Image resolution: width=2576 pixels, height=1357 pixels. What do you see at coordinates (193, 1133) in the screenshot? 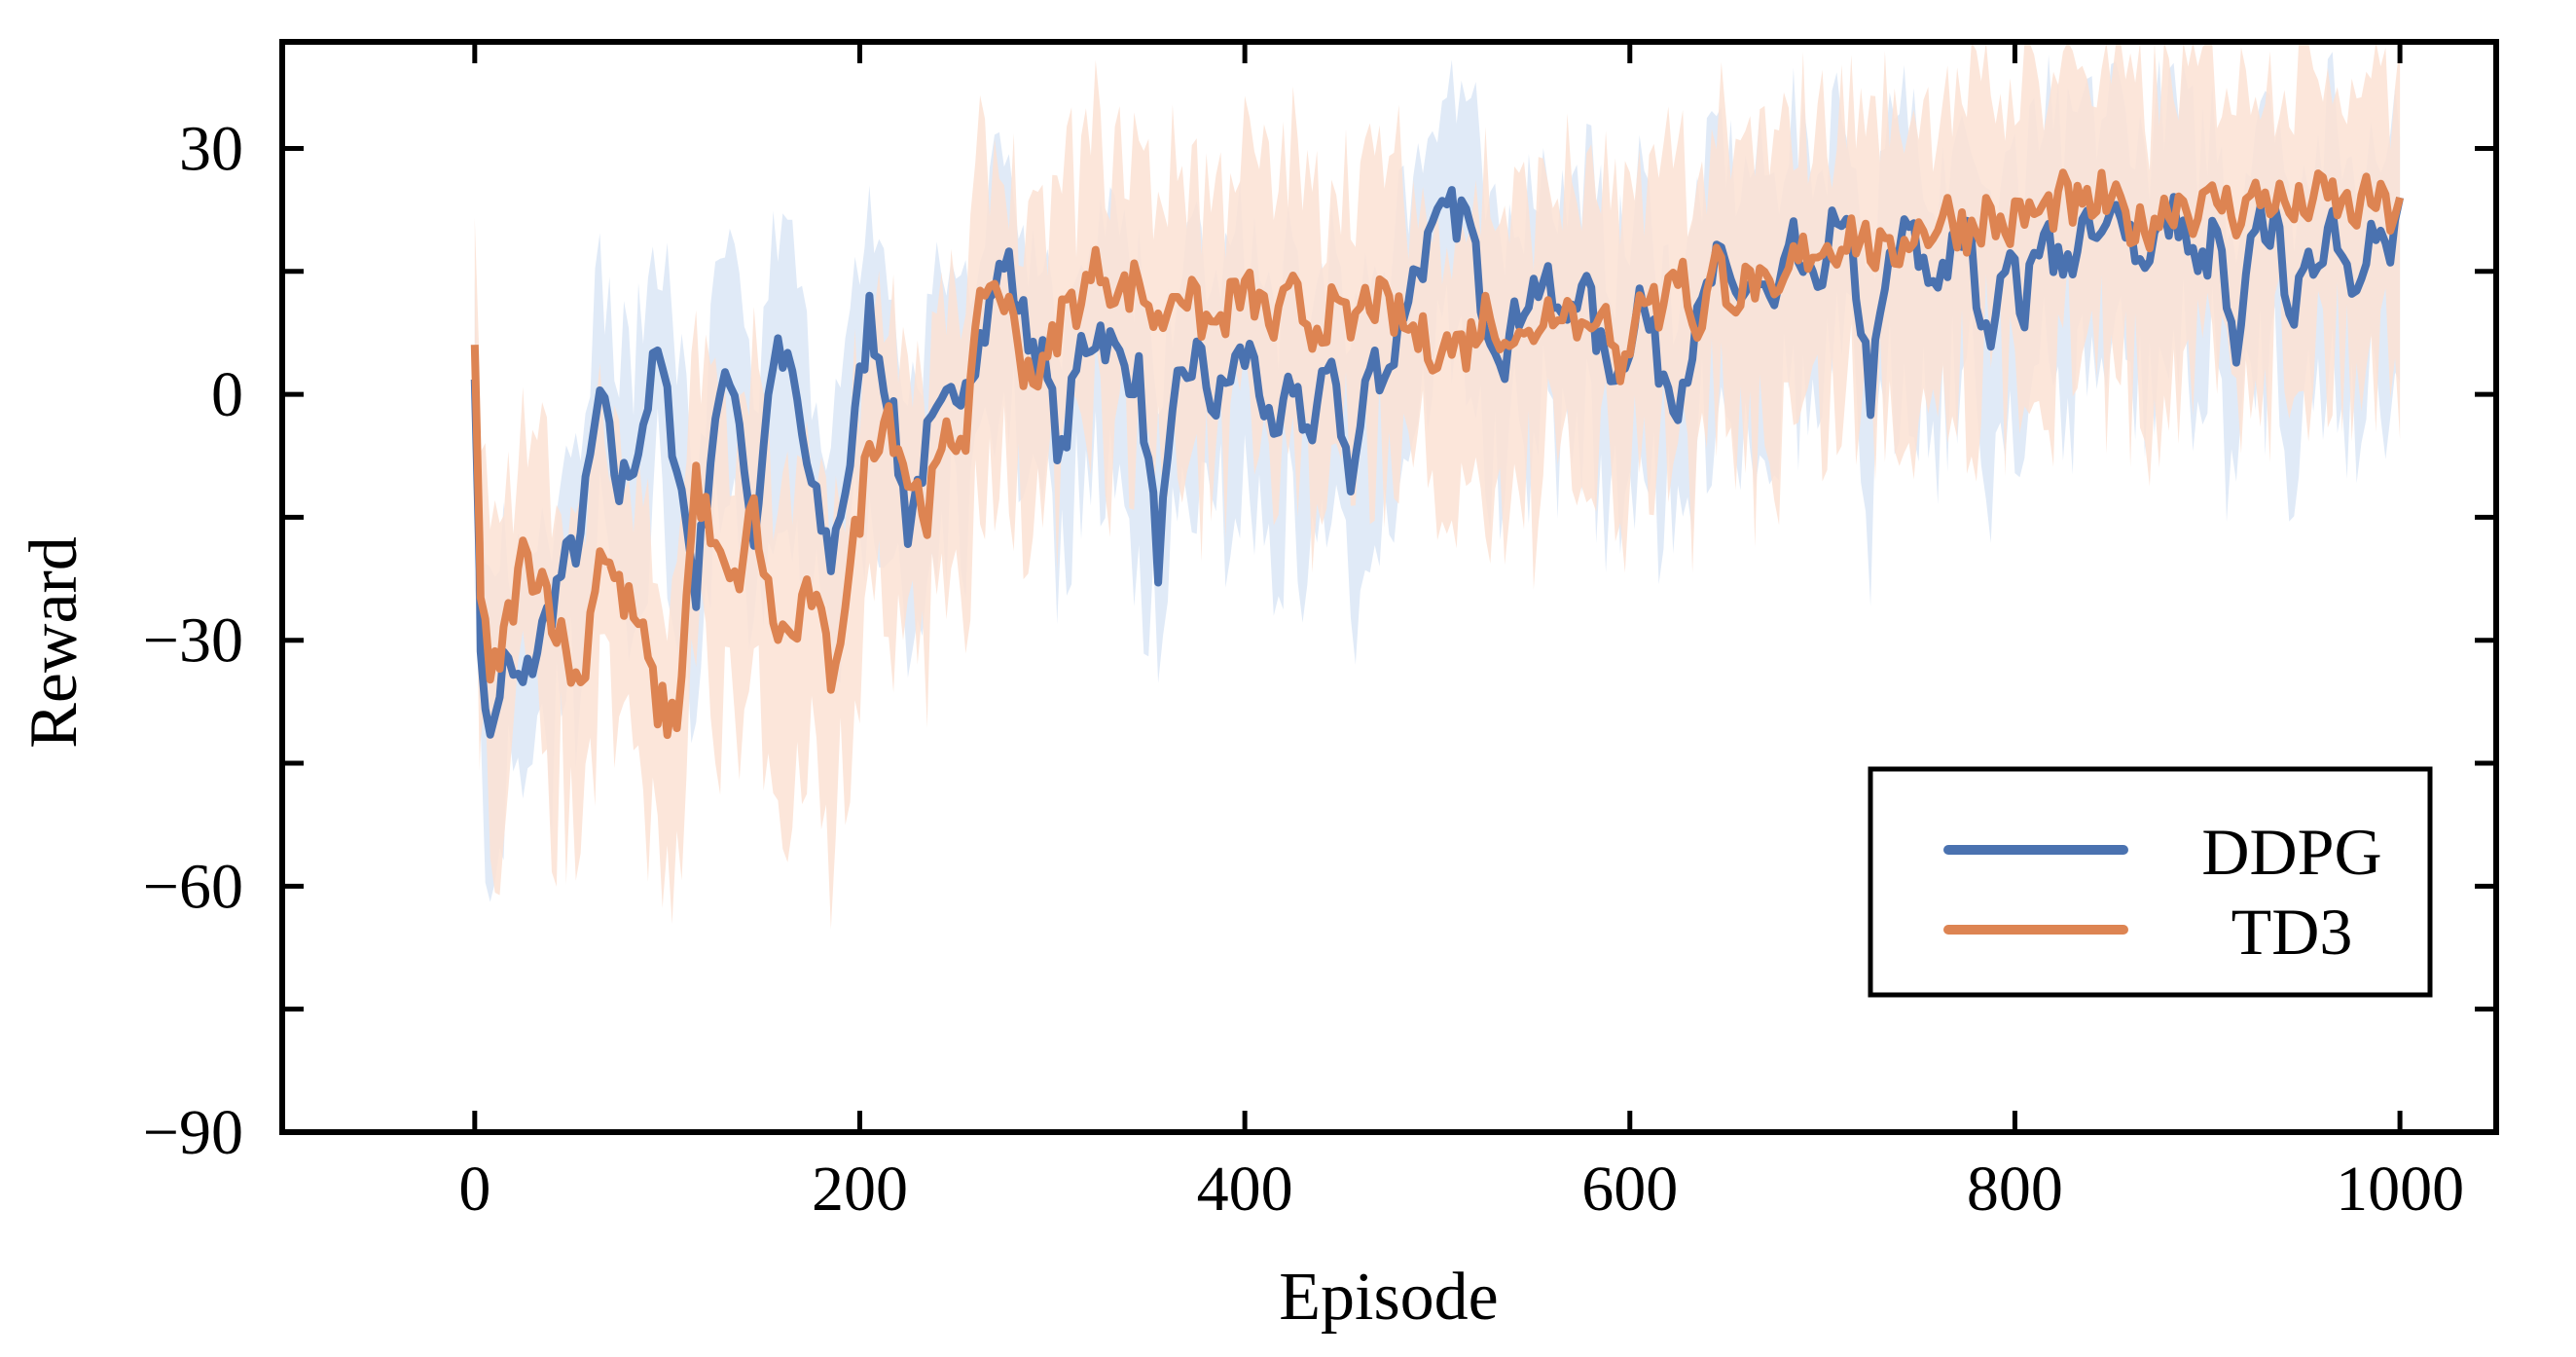
I see `y-tick-label: −90` at bounding box center [193, 1133].